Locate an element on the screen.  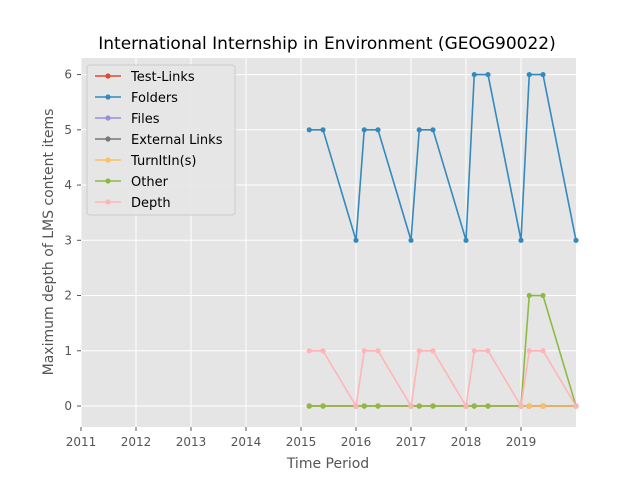
x-tick-label: 2011 is located at coordinates (81, 442).